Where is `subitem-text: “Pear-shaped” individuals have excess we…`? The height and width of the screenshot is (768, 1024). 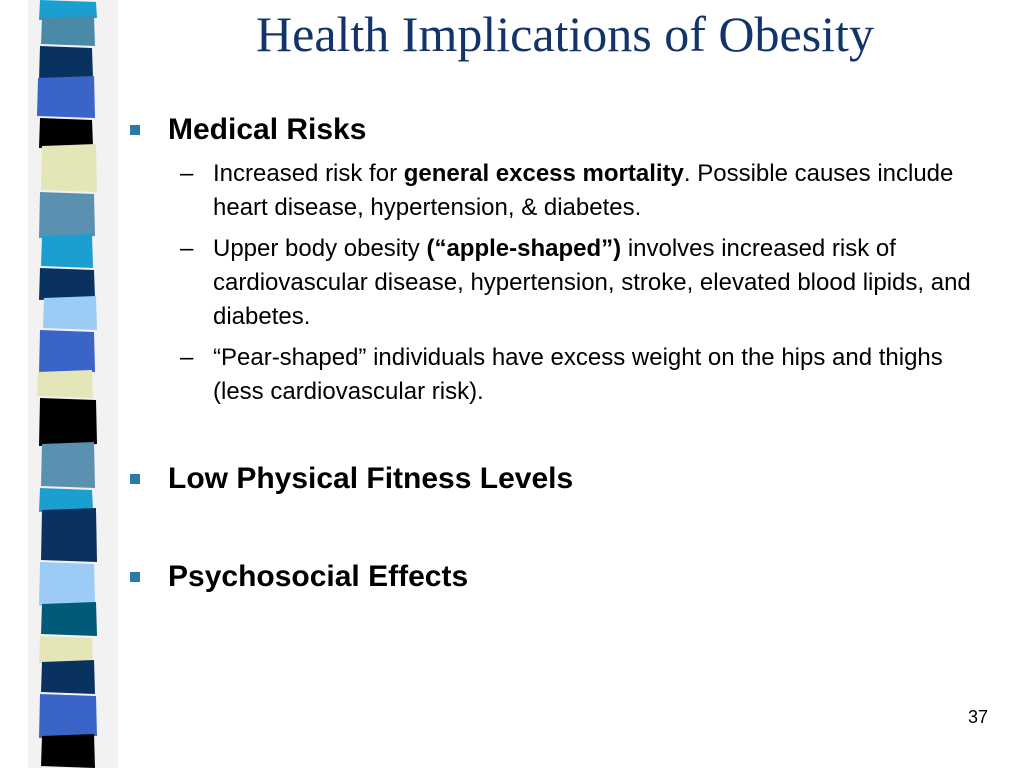 subitem-text: “Pear-shaped” individuals have excess we… is located at coordinates (578, 374).